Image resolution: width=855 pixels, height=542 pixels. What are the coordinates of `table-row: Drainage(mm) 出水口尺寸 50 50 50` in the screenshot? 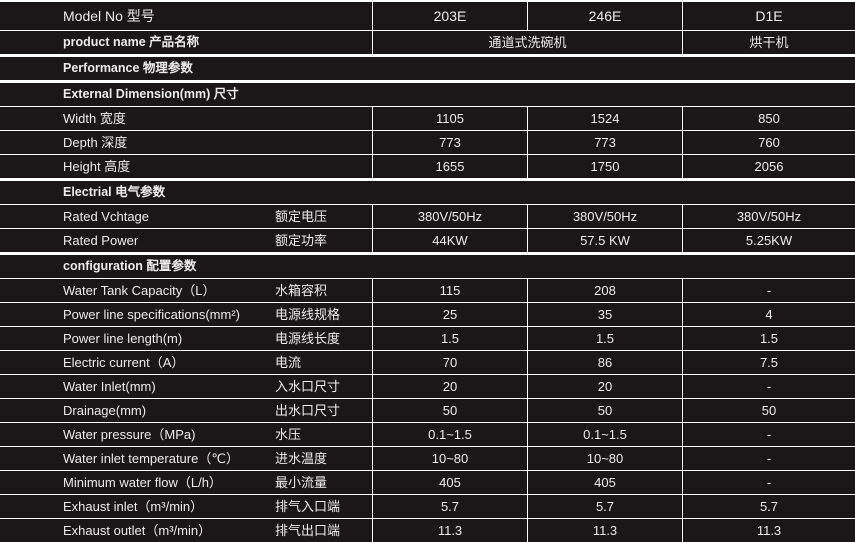 It's located at (427, 410).